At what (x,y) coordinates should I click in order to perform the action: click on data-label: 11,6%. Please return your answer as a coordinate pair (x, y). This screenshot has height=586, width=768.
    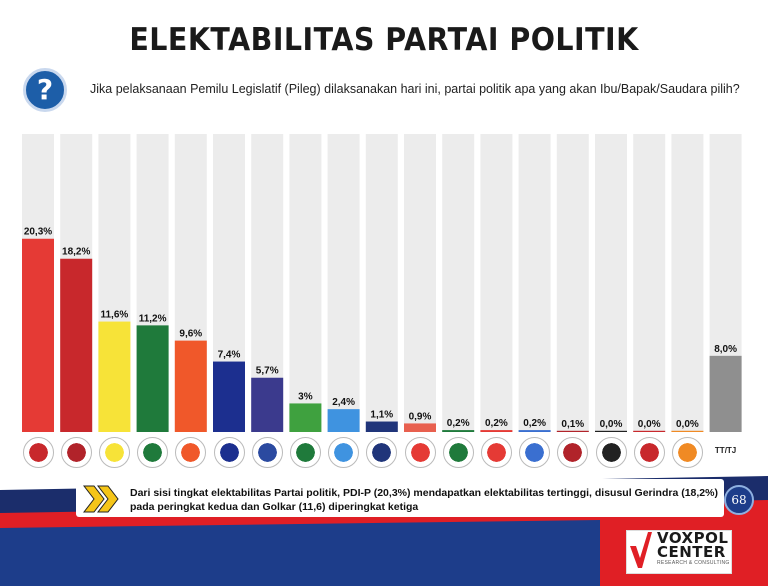
    Looking at the image, I should click on (114, 315).